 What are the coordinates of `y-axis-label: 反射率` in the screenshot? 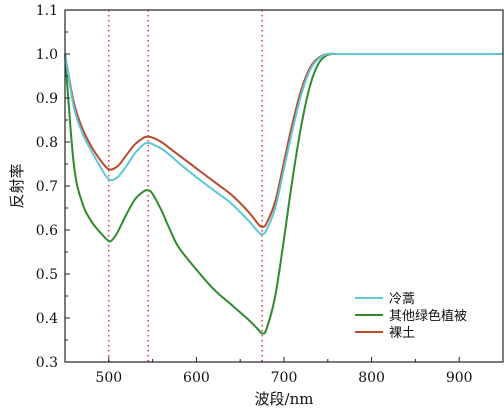 It's located at (17, 185).